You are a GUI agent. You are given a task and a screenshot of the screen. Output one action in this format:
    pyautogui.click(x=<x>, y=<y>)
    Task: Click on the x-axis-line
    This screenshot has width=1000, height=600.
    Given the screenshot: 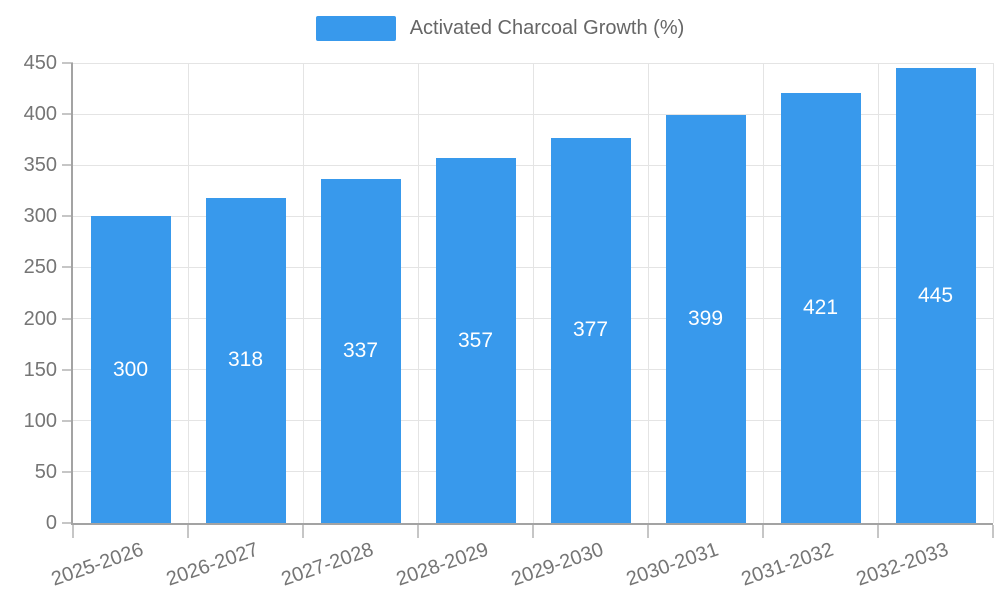 What is the action you would take?
    pyautogui.click(x=532, y=524)
    